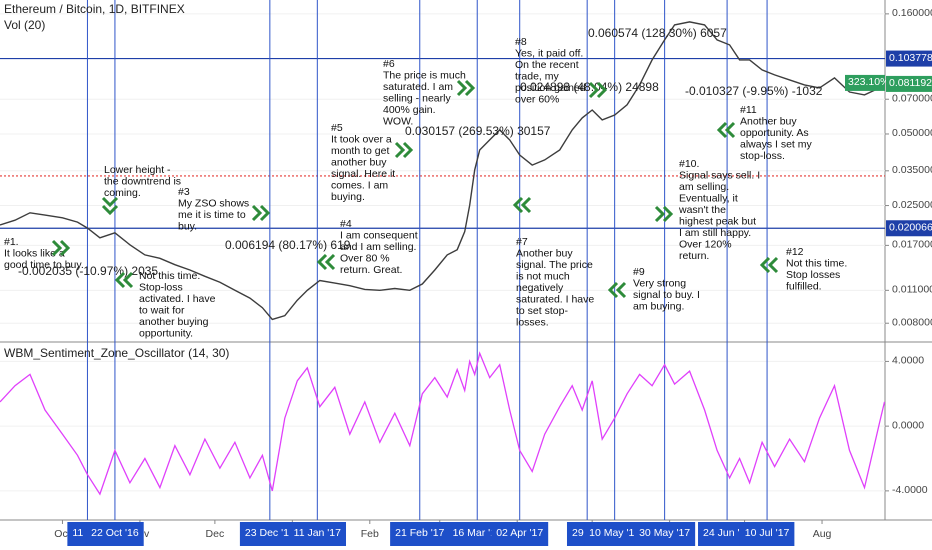  Describe the element at coordinates (62, 534) in the screenshot. I see `x-tick-label: Oct` at that location.